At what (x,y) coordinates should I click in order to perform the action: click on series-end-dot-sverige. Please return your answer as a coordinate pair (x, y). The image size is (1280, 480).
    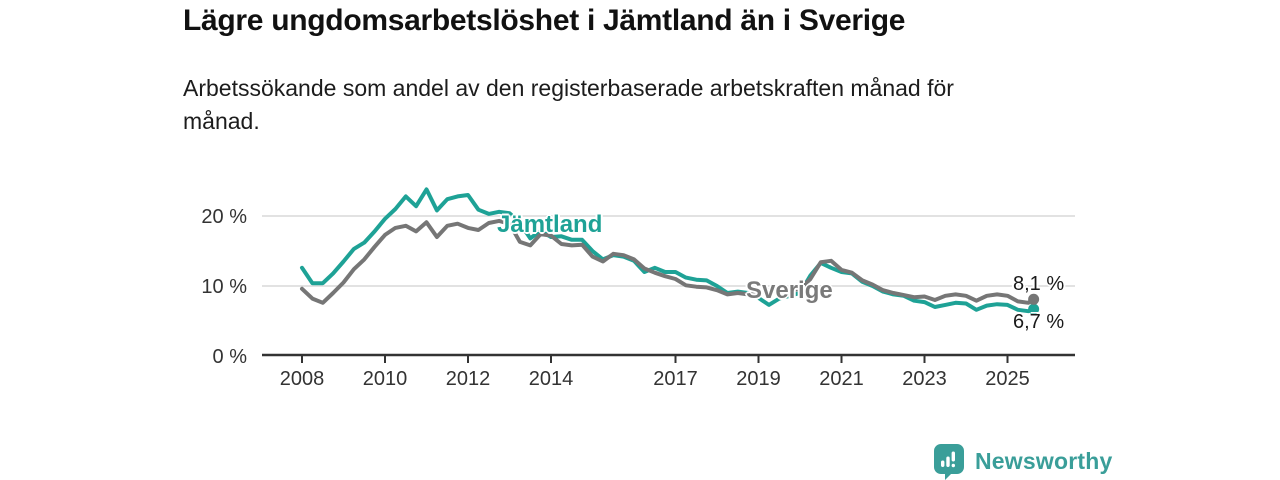
    Looking at the image, I should click on (1034, 299).